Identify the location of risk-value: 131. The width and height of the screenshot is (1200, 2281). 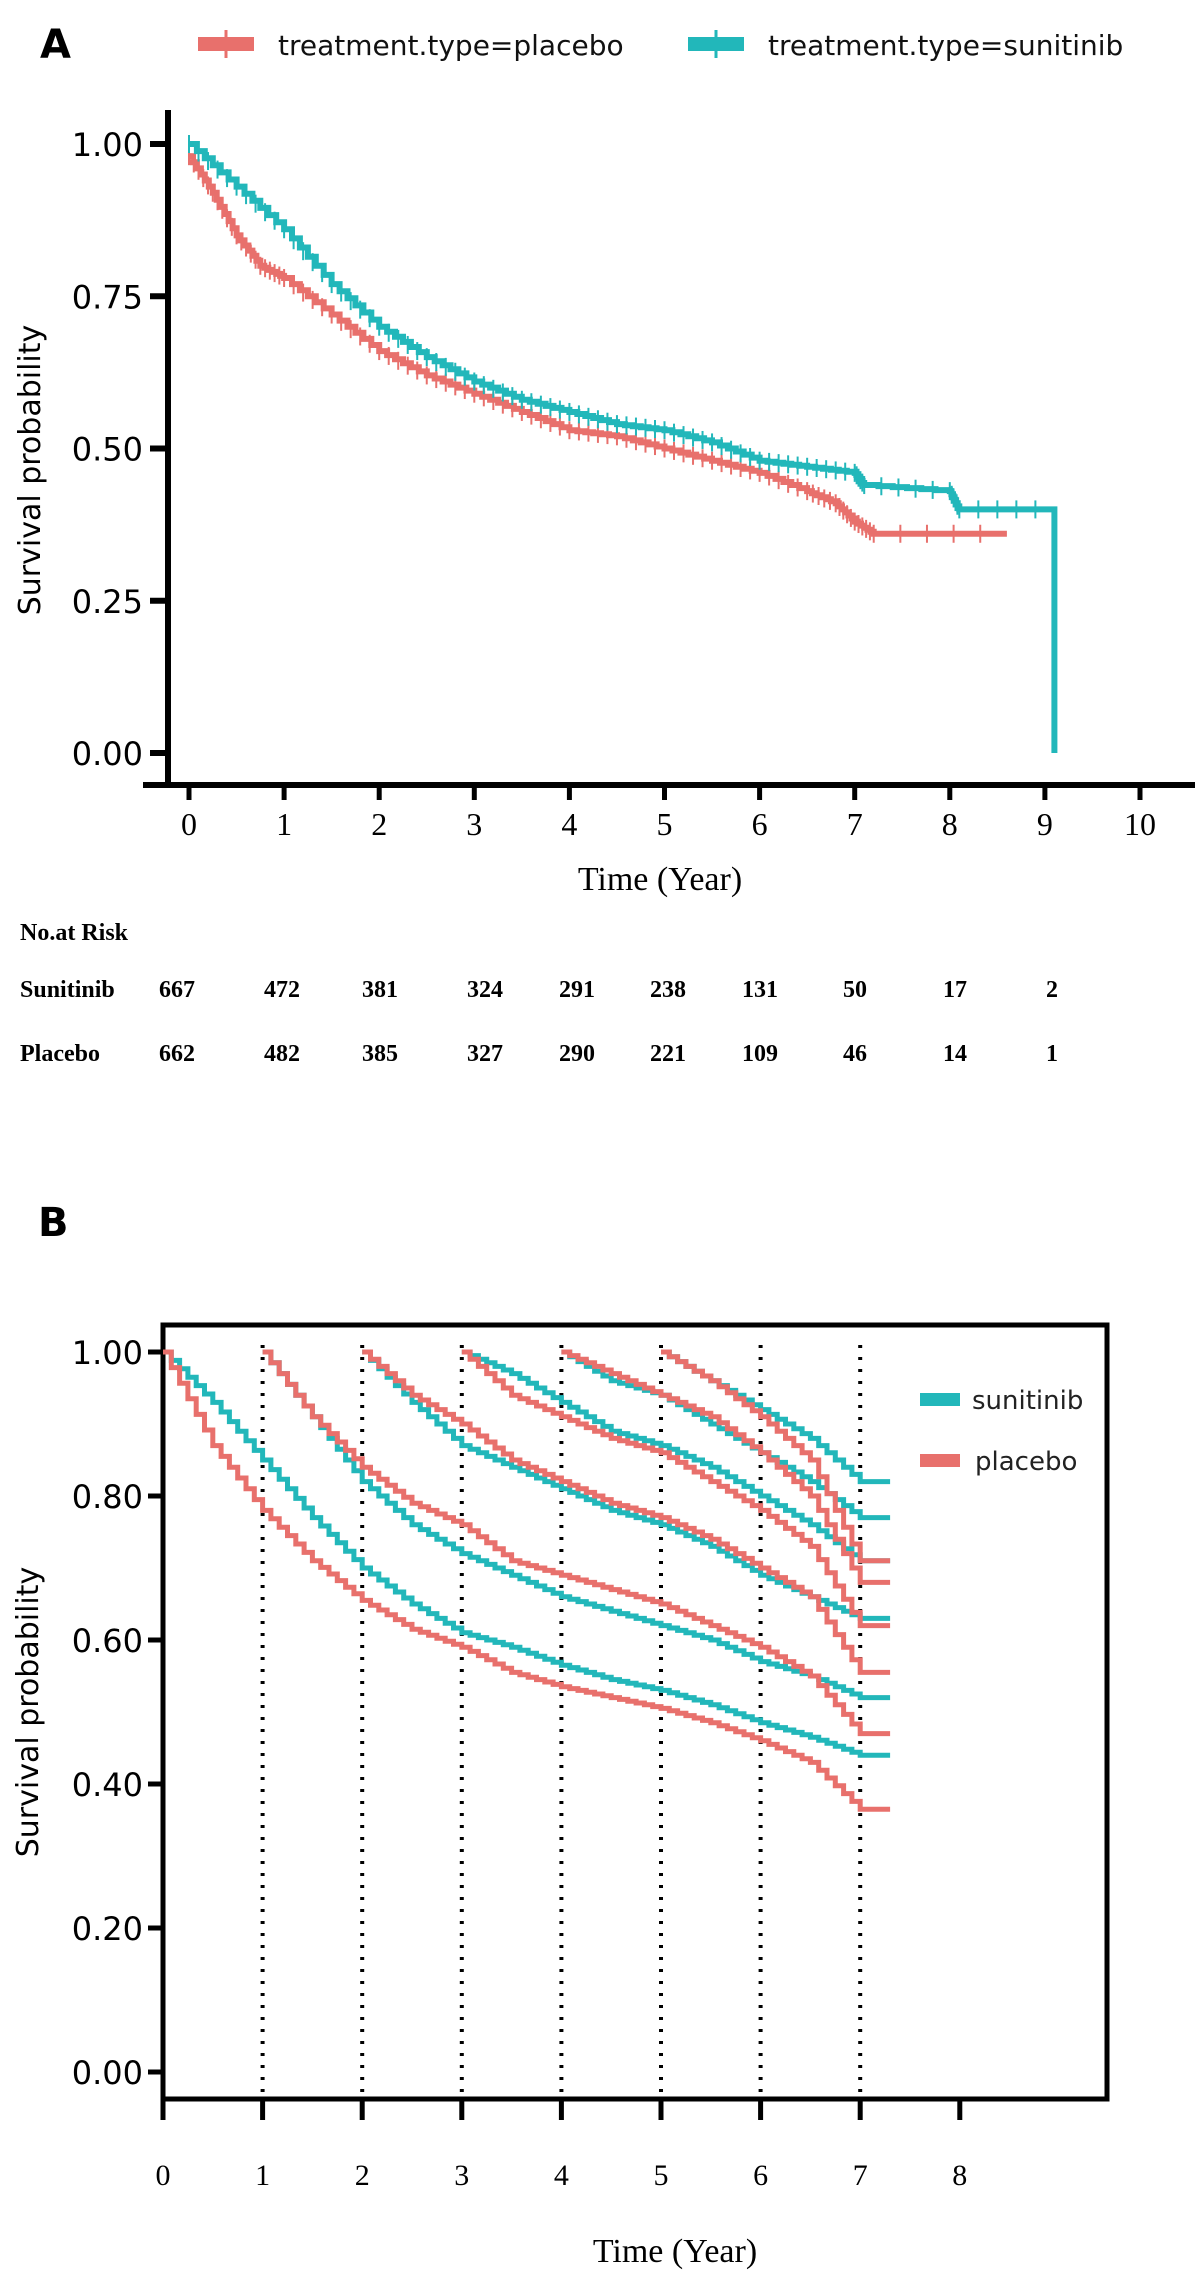
(760, 990).